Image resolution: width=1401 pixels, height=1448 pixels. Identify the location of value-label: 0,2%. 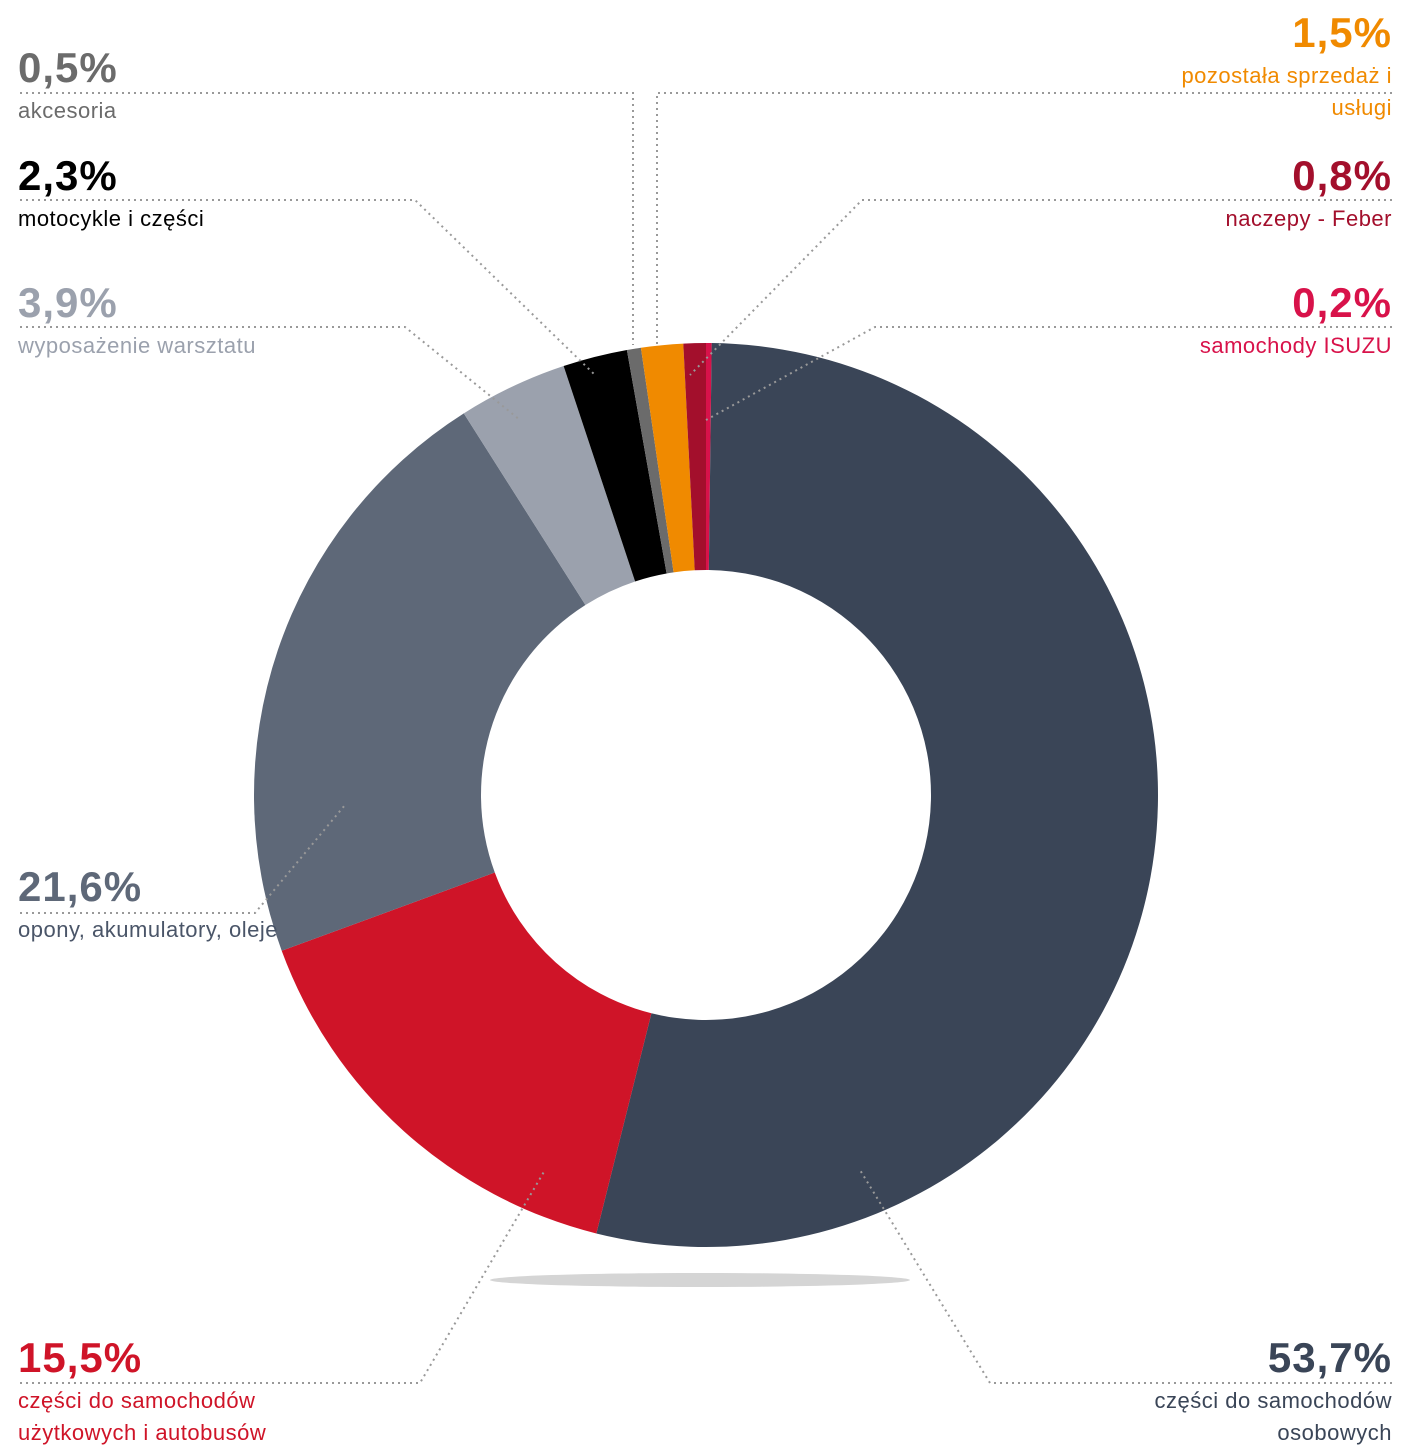
(1342, 302).